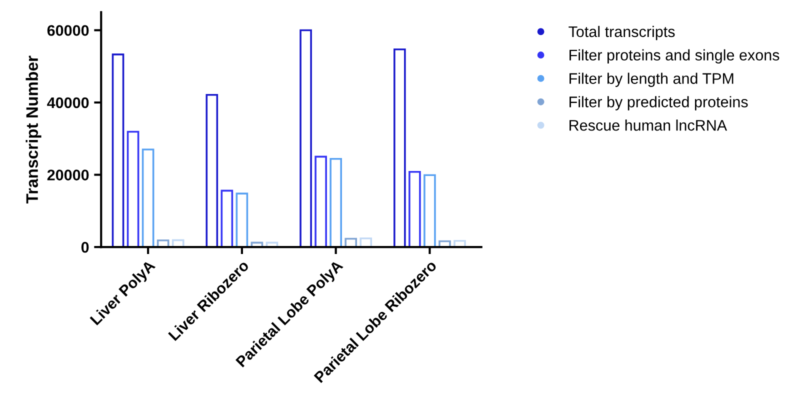 The width and height of the screenshot is (809, 405). I want to click on legend-label: Filter by length and TPM, so click(652, 79).